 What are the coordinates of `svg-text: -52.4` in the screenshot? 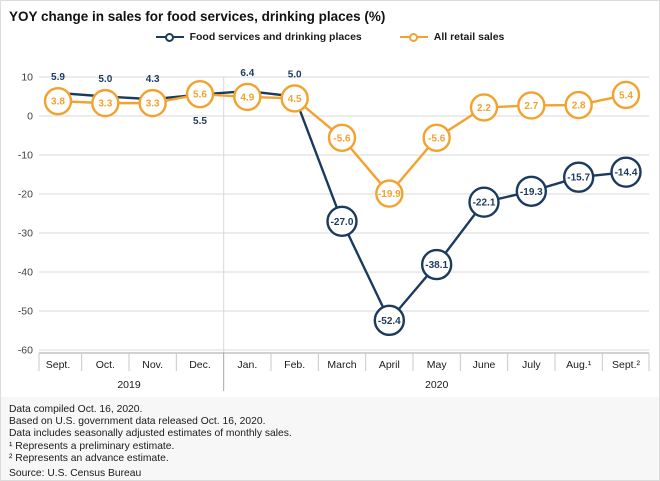 It's located at (389, 321).